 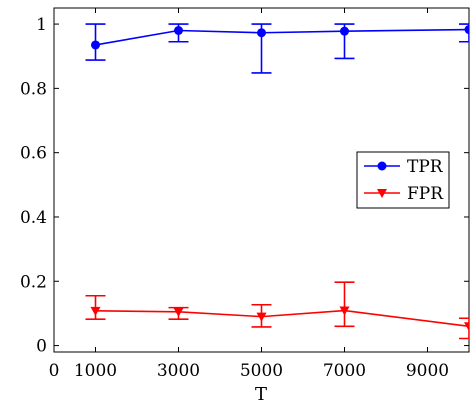 I want to click on x-axis-label: T, so click(x=261, y=394).